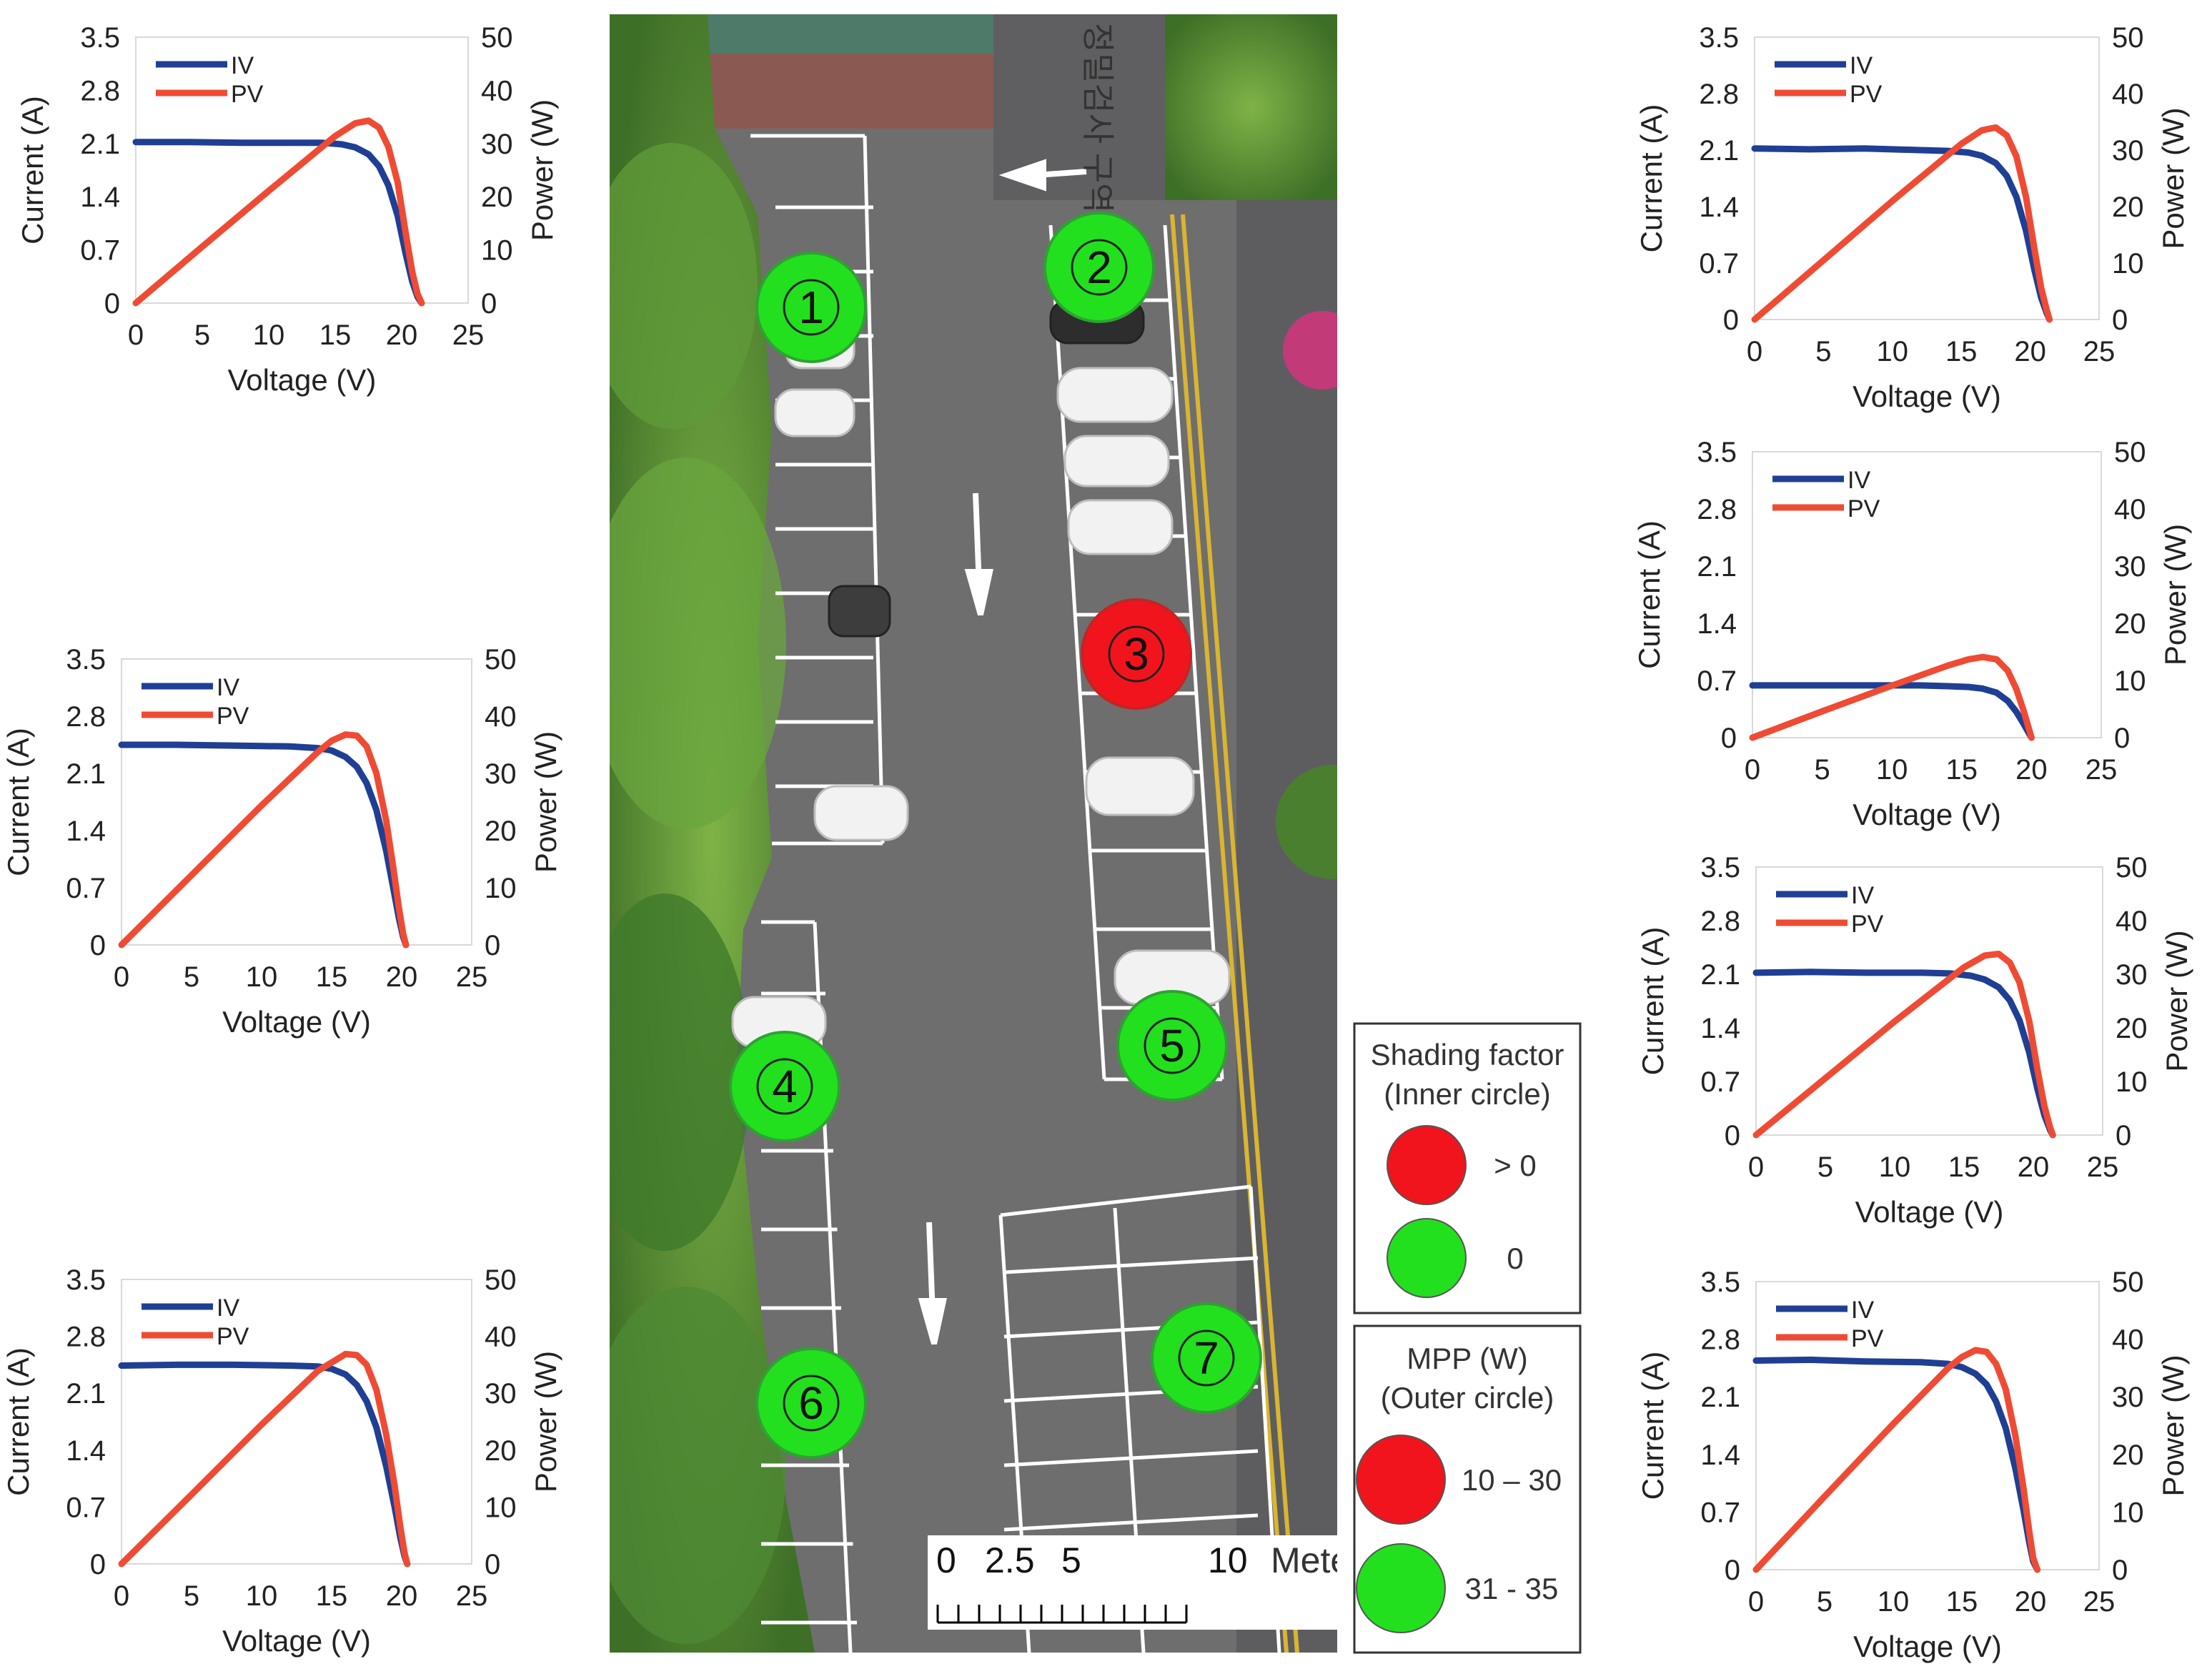  Describe the element at coordinates (1306, 822) in the screenshot. I see `tree-right-mid` at that location.